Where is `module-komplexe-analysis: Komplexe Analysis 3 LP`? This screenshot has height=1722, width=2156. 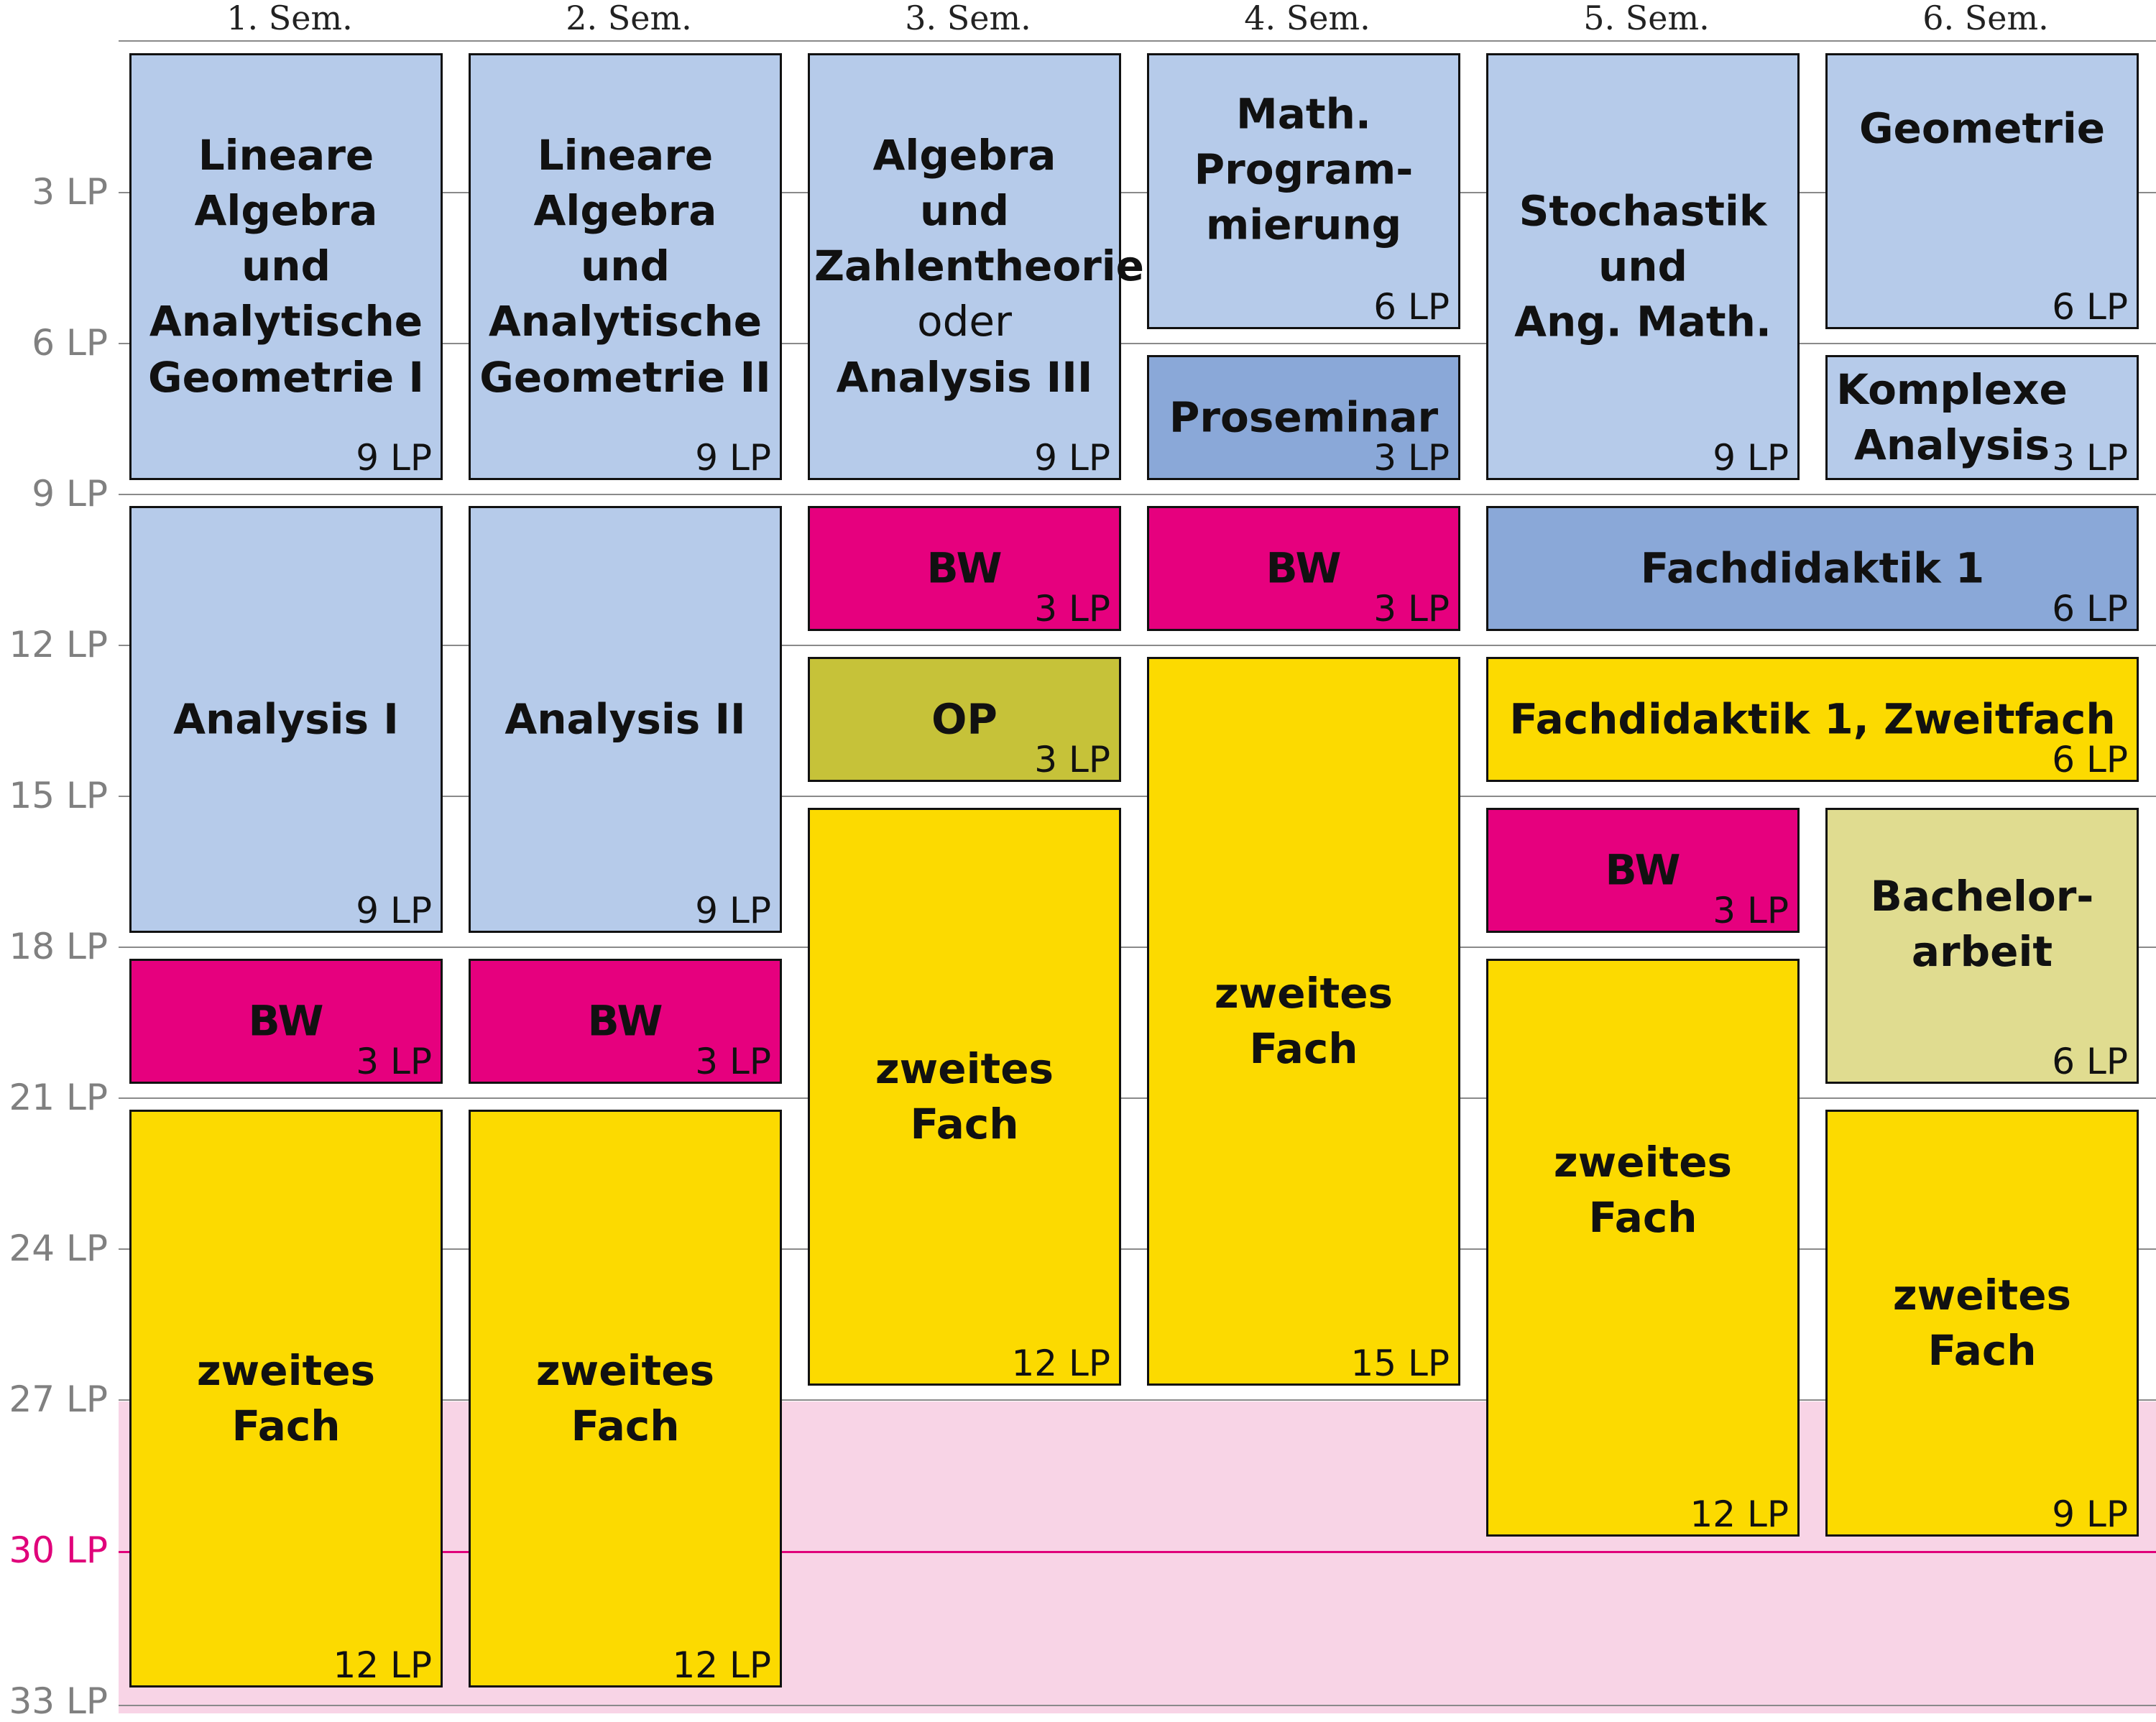 module-komplexe-analysis: Komplexe Analysis 3 LP is located at coordinates (1982, 417).